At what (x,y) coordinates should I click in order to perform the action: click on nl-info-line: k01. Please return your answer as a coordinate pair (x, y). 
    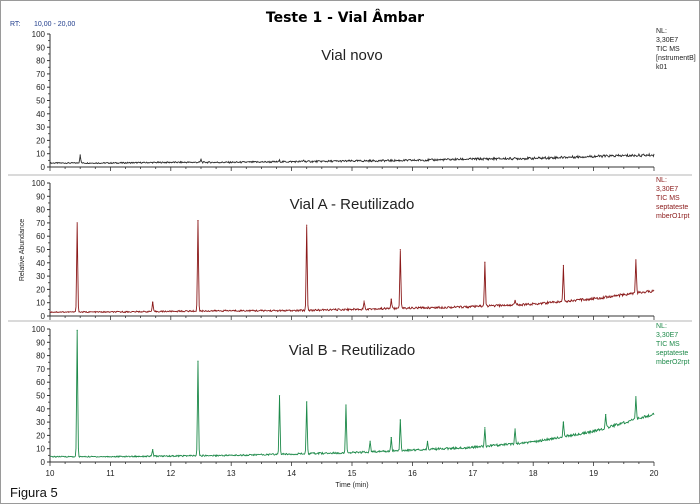
    Looking at the image, I should click on (661, 67).